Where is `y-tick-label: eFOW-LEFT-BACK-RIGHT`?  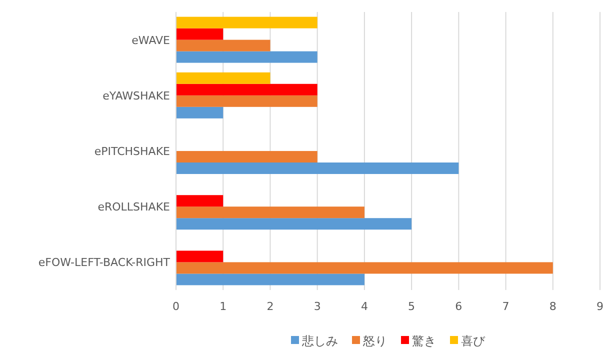
y-tick-label: eFOW-LEFT-BACK-RIGHT is located at coordinates (104, 263).